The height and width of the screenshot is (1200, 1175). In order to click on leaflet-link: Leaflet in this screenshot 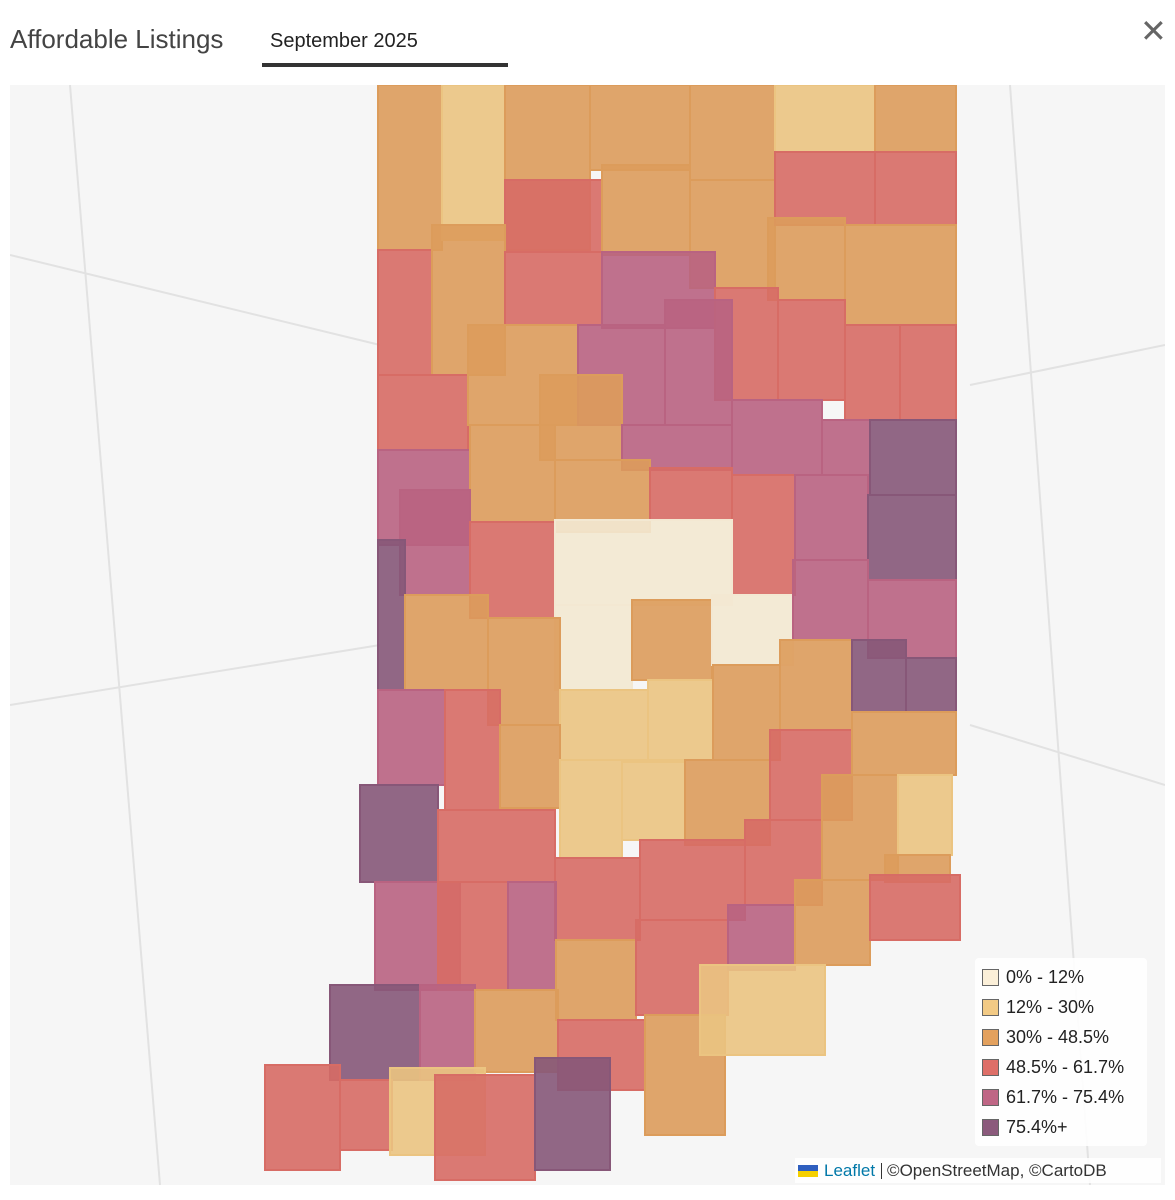, I will do `click(850, 1170)`.